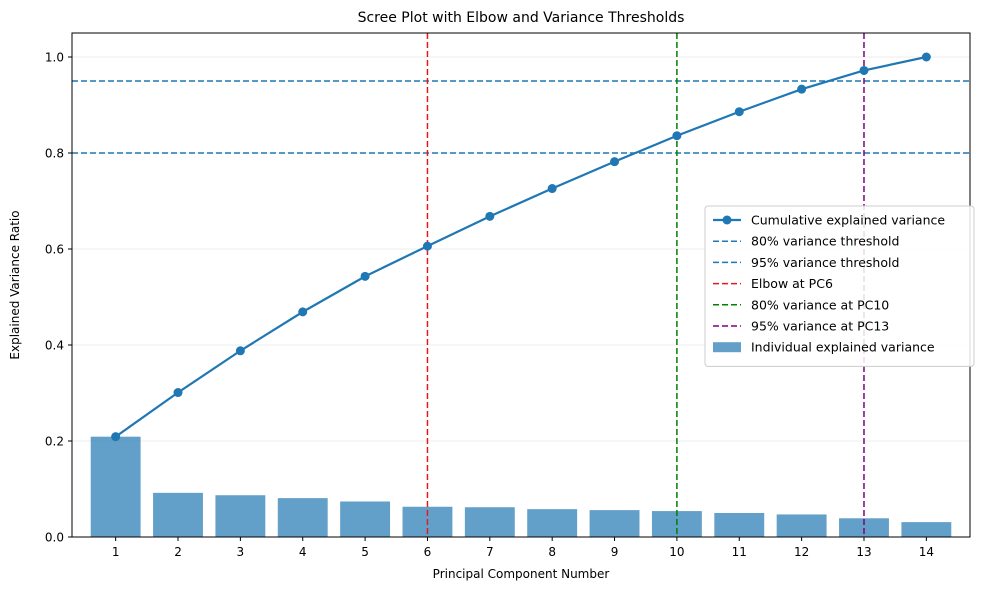 The image size is (989, 590). What do you see at coordinates (490, 552) in the screenshot?
I see `x-tick-label: 7` at bounding box center [490, 552].